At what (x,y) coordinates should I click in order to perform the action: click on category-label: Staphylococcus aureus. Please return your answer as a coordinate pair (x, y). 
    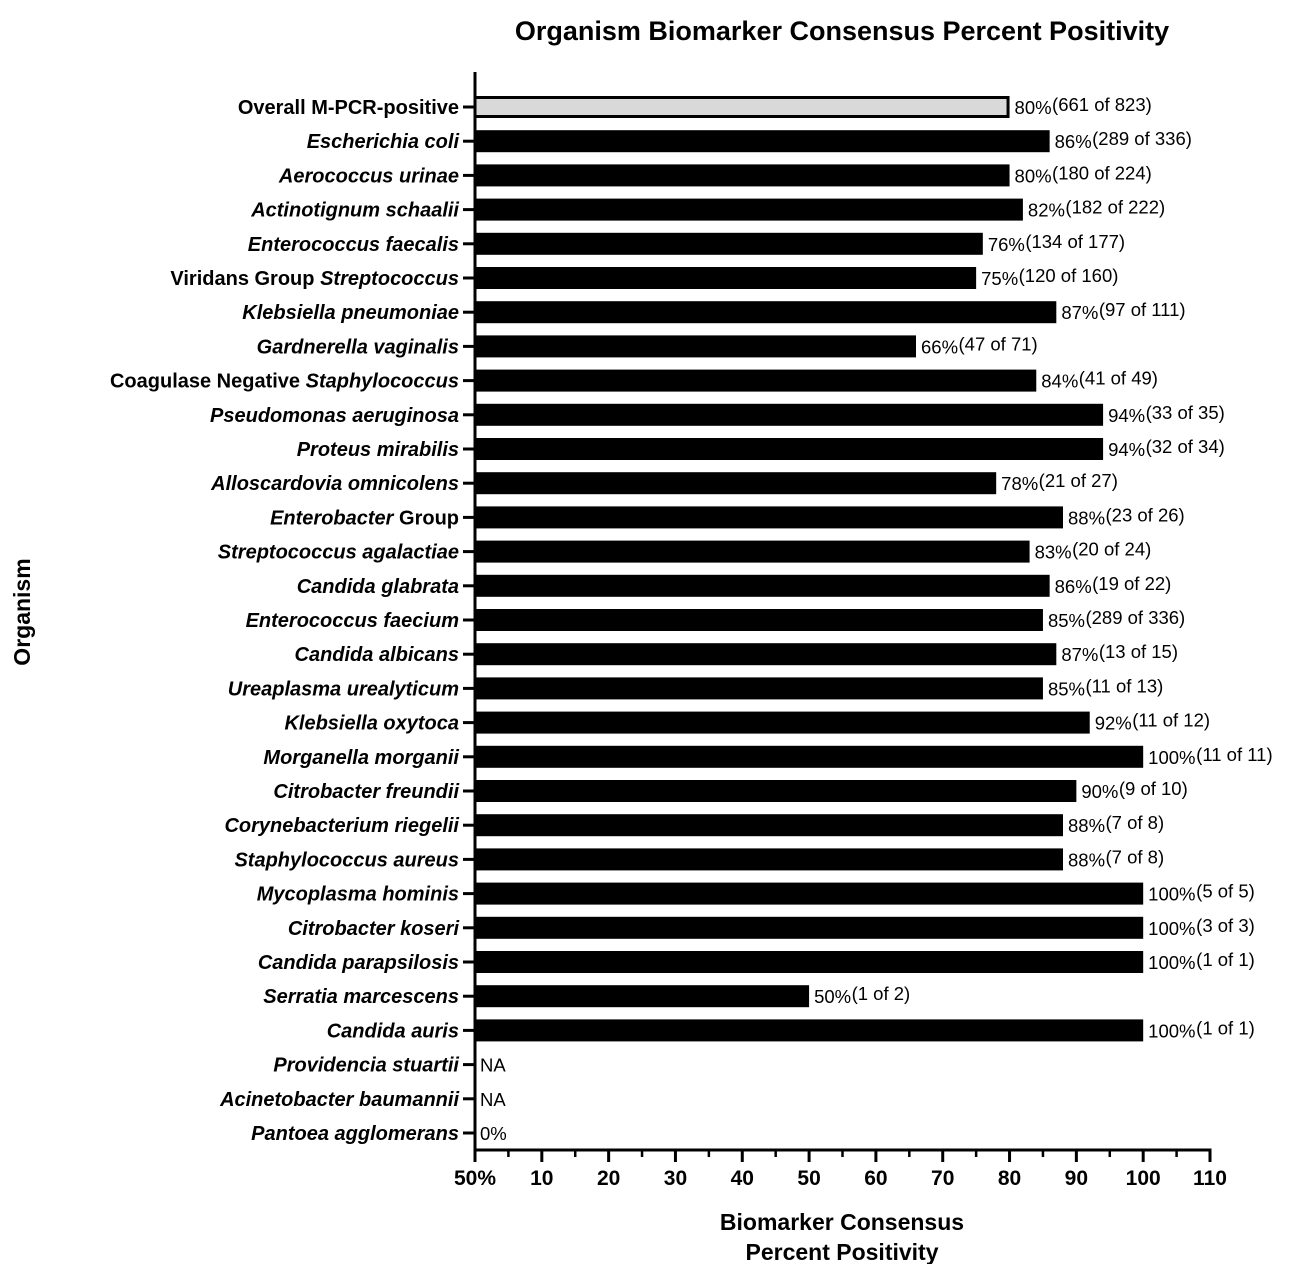
    Looking at the image, I should click on (346, 860).